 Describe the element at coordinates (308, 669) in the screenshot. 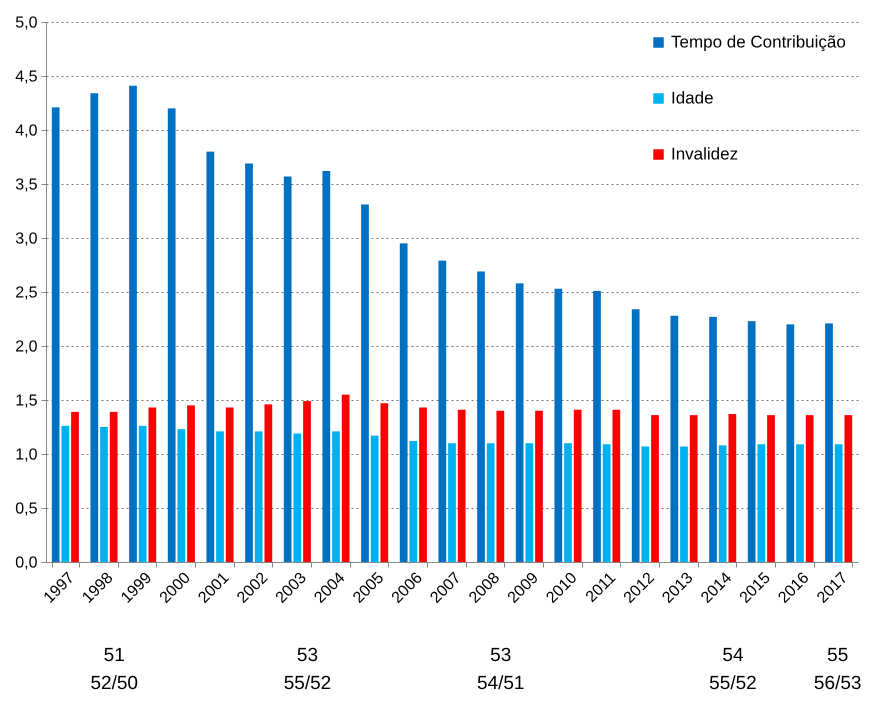

I see `text: 53 55/52` at that location.